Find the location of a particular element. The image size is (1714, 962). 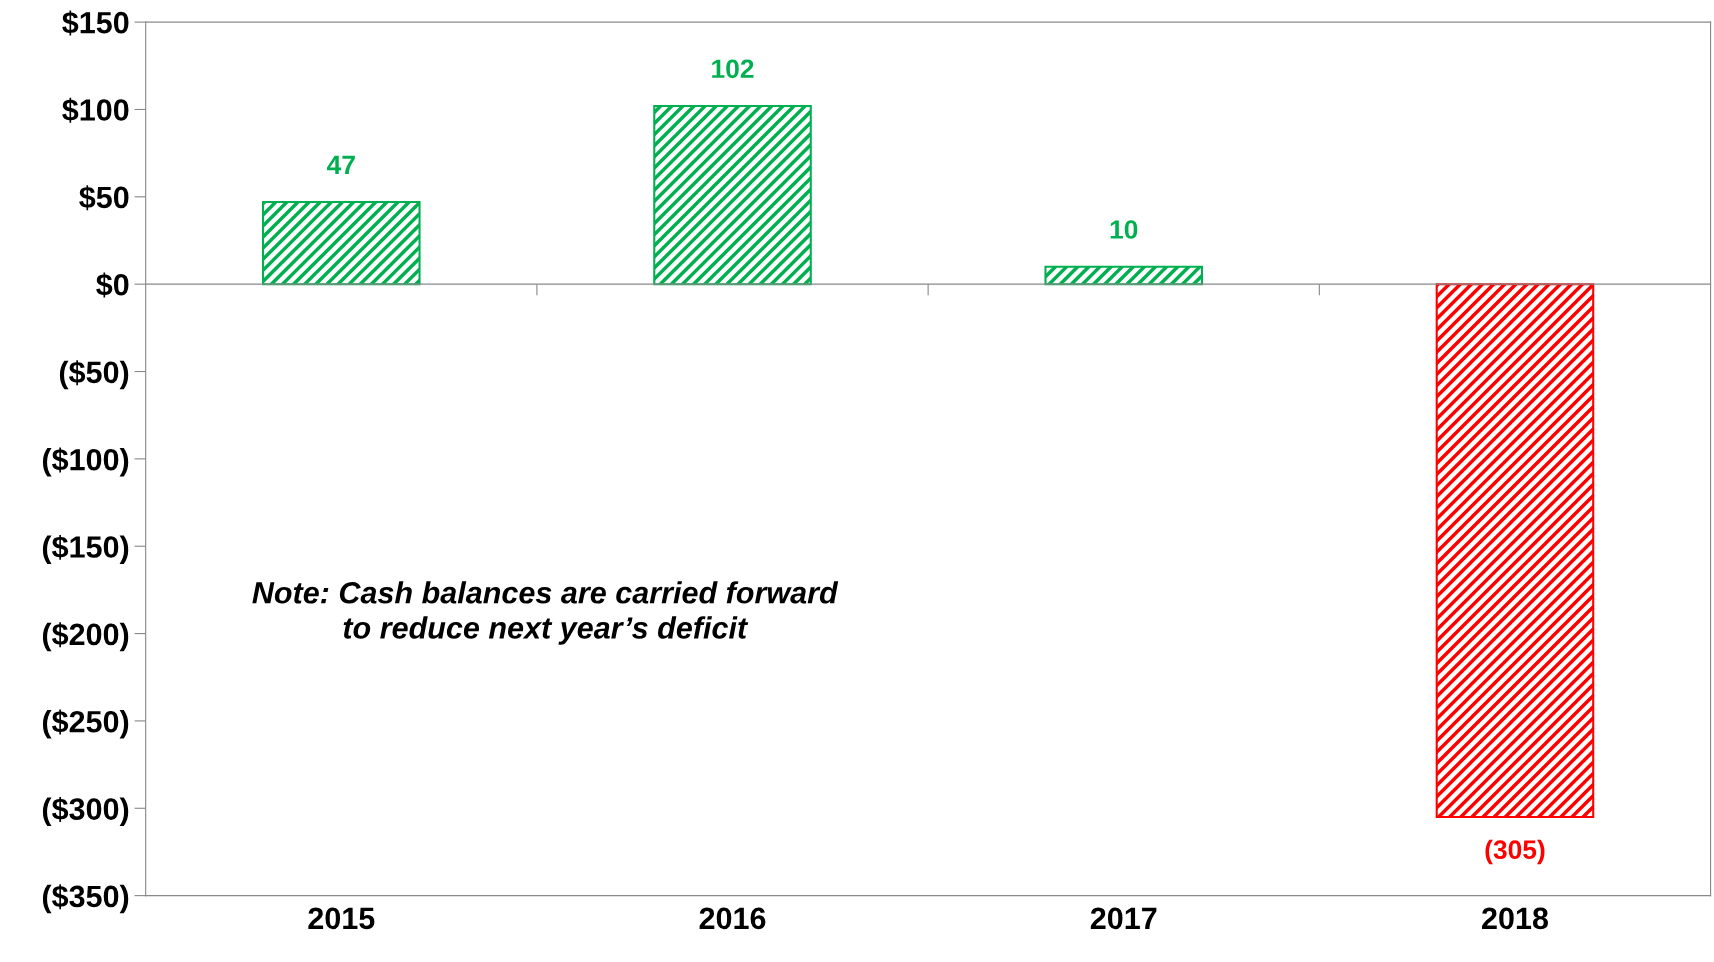

data-label: 47 is located at coordinates (341, 164).